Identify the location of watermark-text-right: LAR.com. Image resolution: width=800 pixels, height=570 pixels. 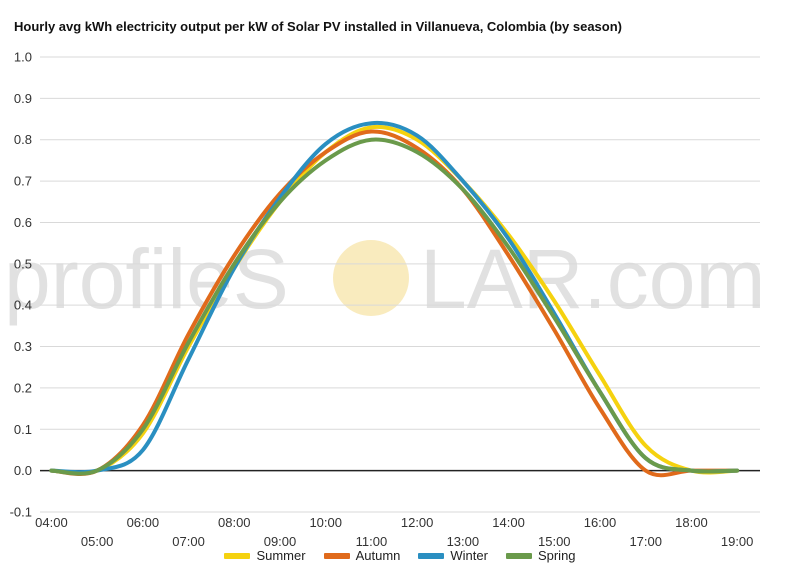
(592, 279).